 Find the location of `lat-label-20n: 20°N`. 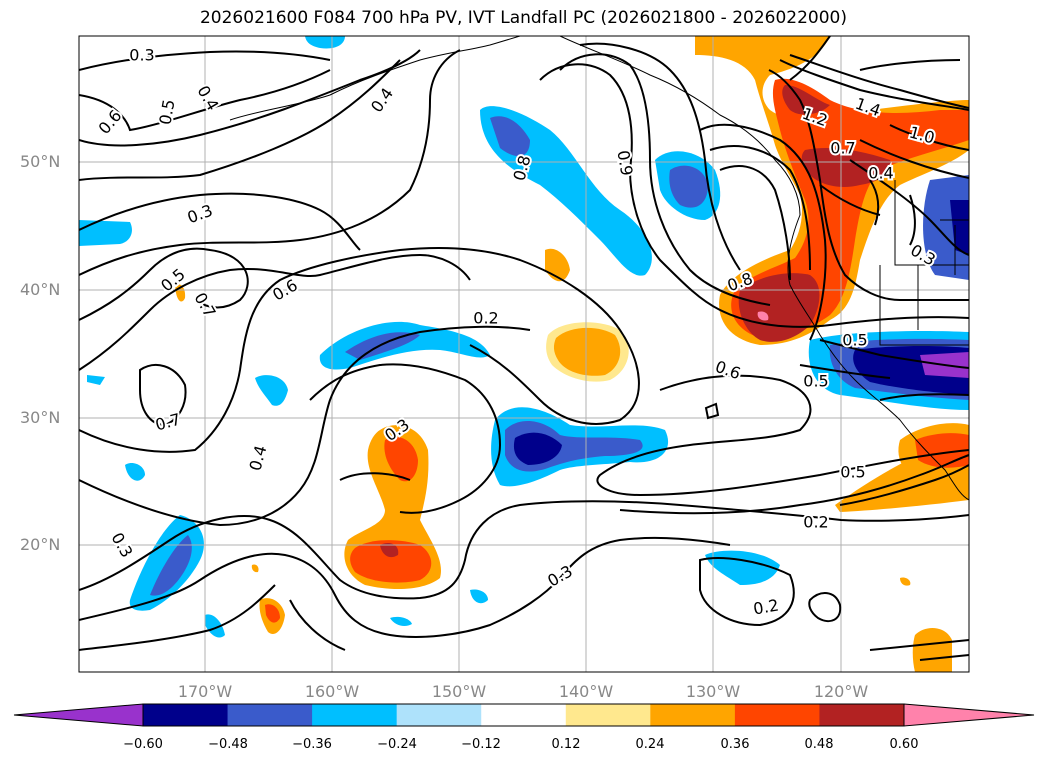

lat-label-20n: 20°N is located at coordinates (40, 544).